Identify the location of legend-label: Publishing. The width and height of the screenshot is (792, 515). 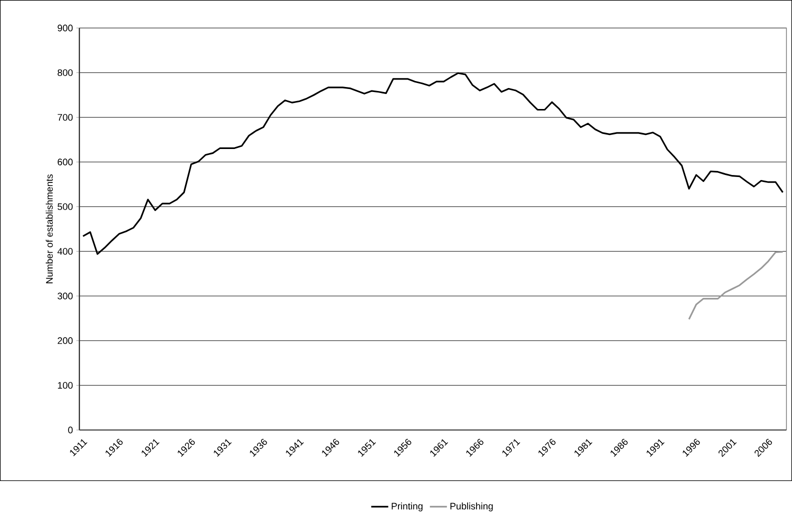
(471, 507).